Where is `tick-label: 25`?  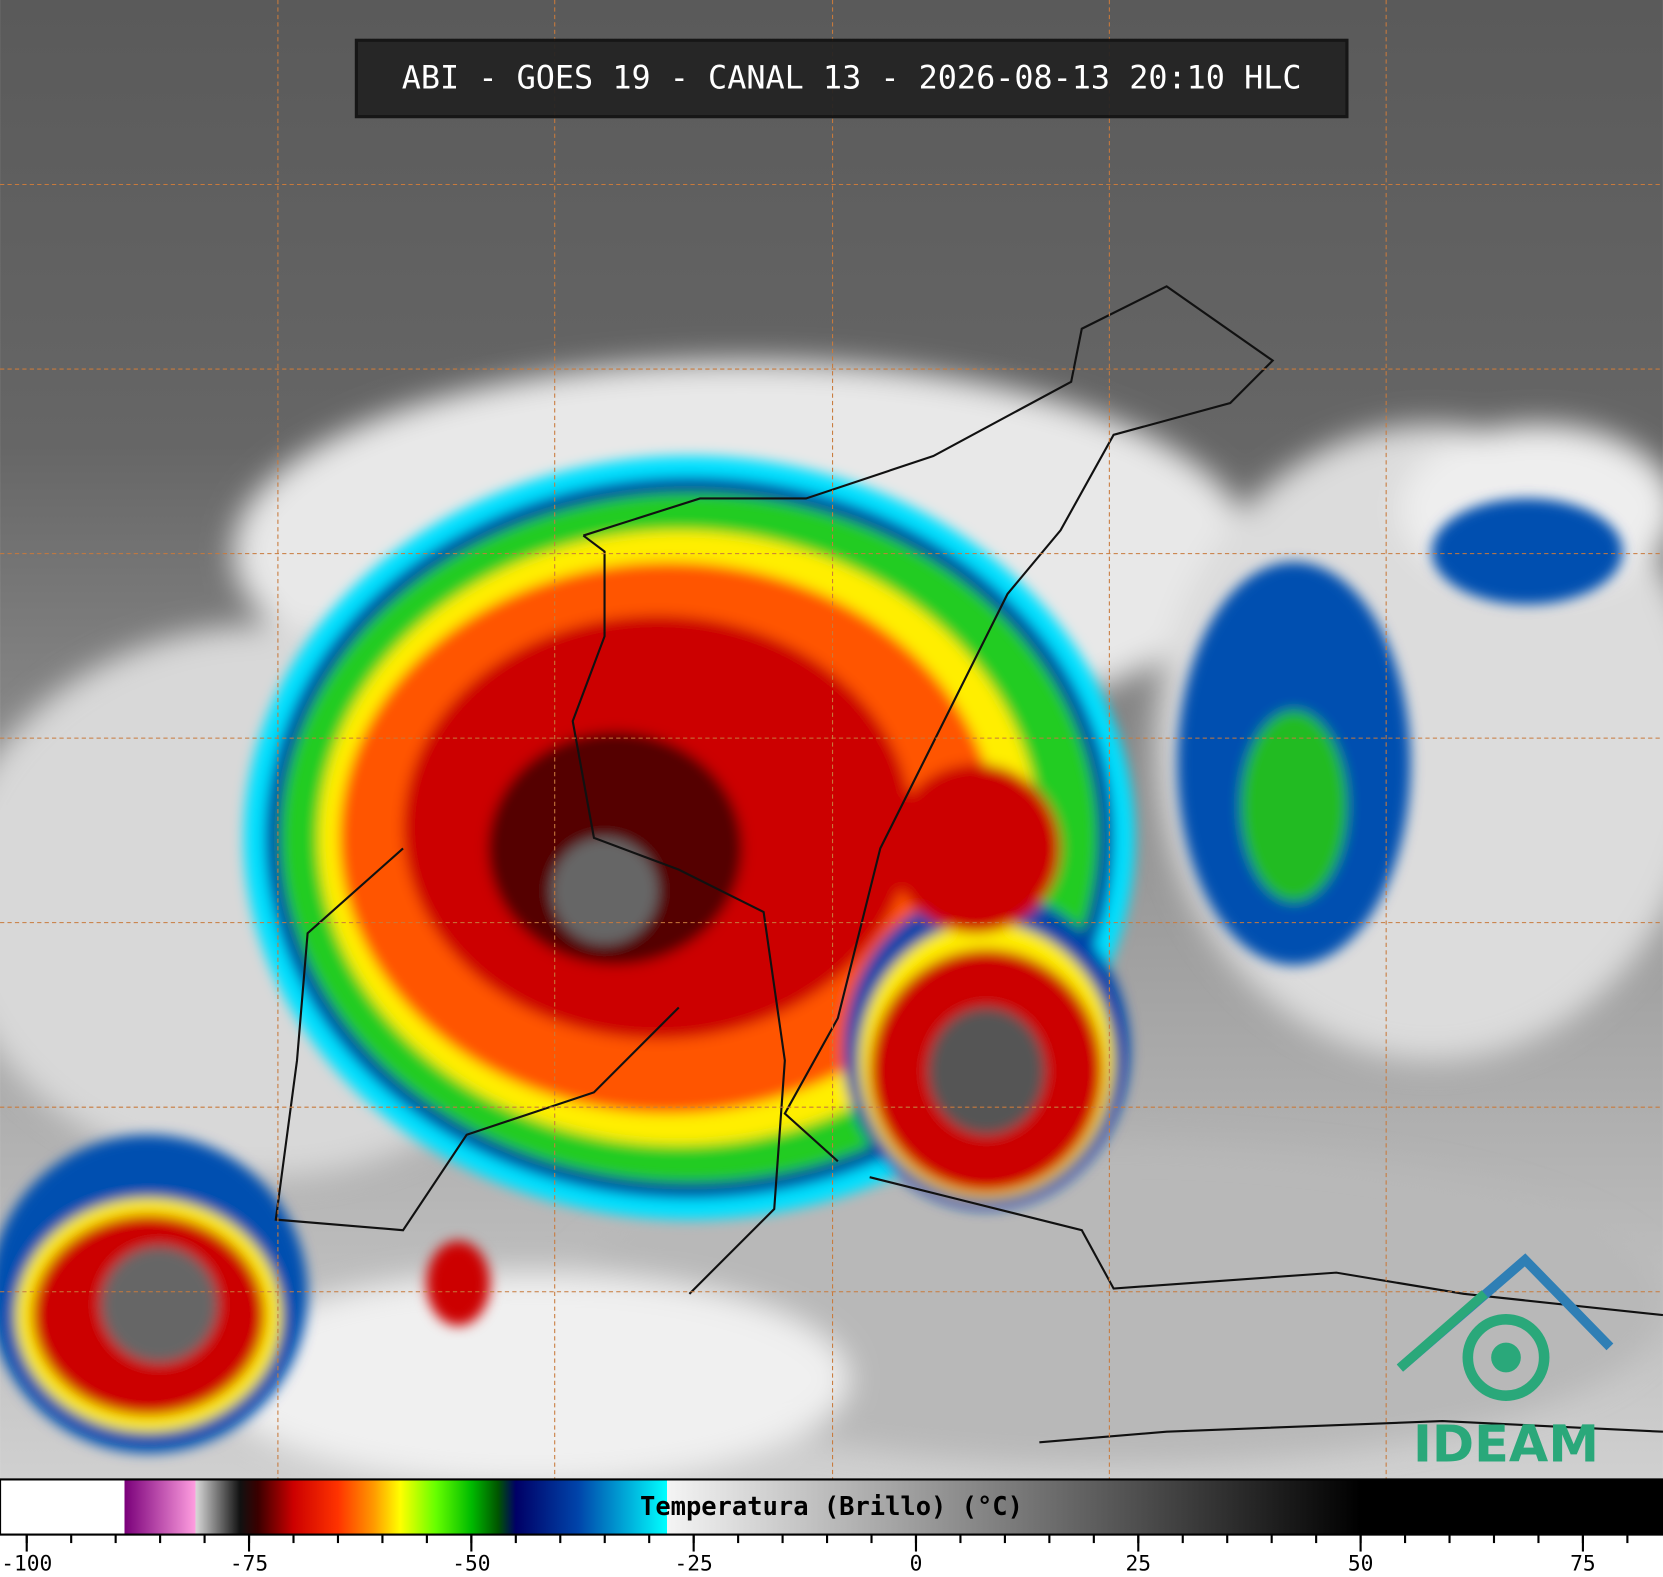 tick-label: 25 is located at coordinates (1139, 1563).